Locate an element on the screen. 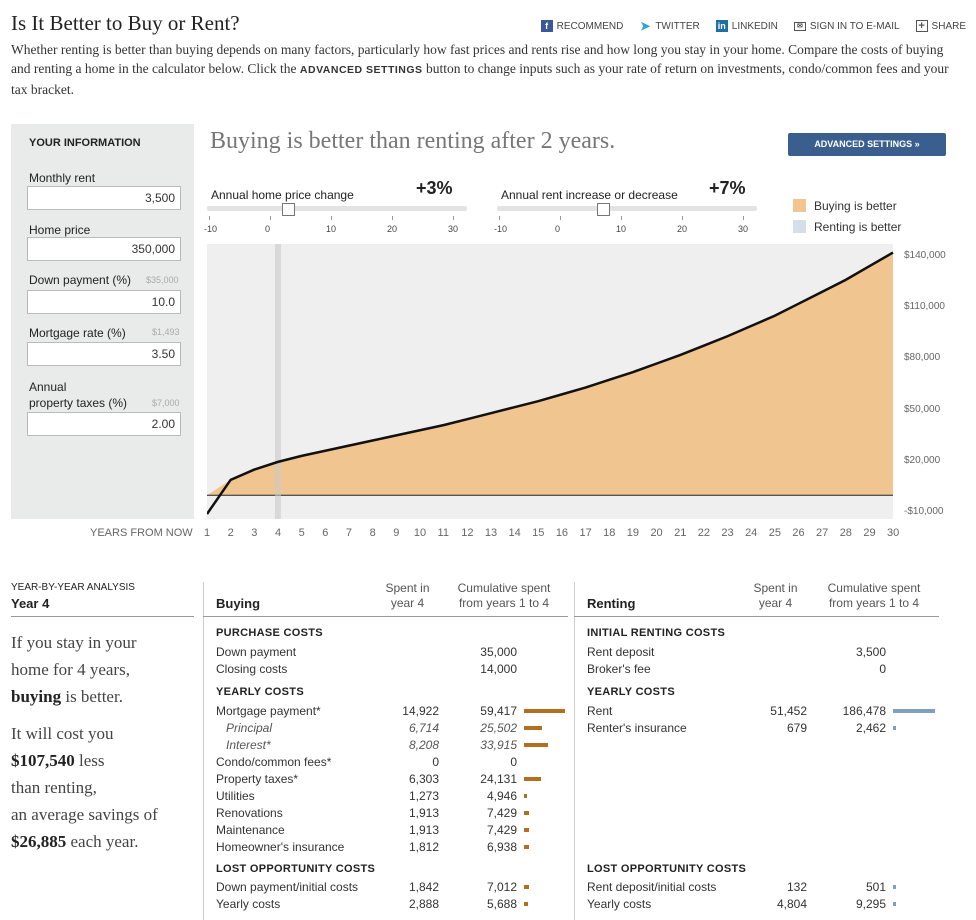 This screenshot has height=920, width=976. property-taxes-label-line2: property taxes (%) is located at coordinates (78, 403).